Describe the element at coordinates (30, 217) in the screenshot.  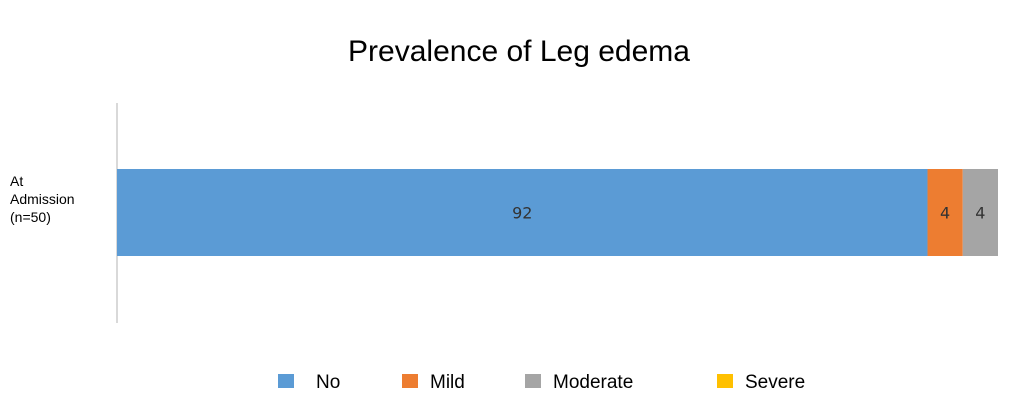
I see `category-label-line-3: (n=50)` at that location.